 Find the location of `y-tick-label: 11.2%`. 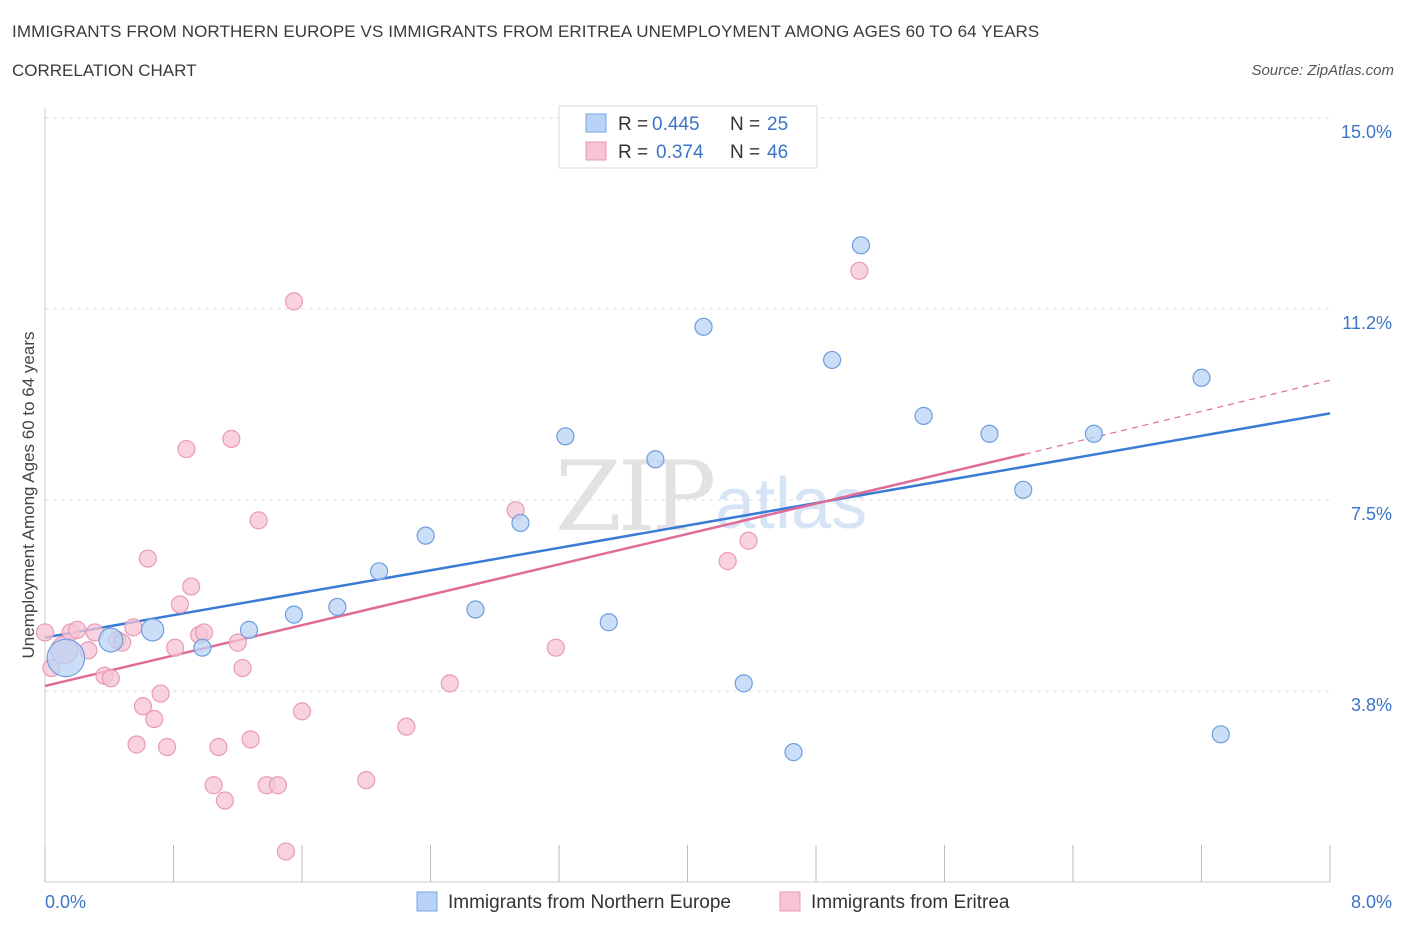

y-tick-label: 11.2% is located at coordinates (1367, 323).